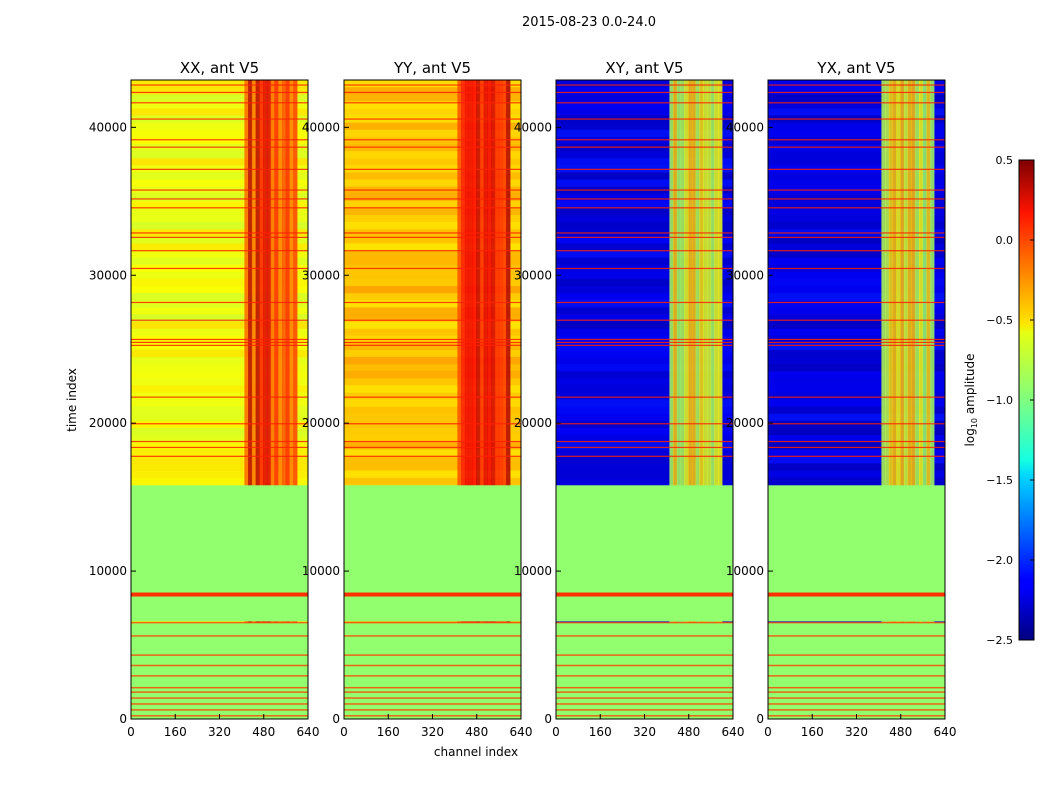 This screenshot has height=800, width=1050. Describe the element at coordinates (644, 68) in the screenshot. I see `panel-title: XY, ant V5` at that location.